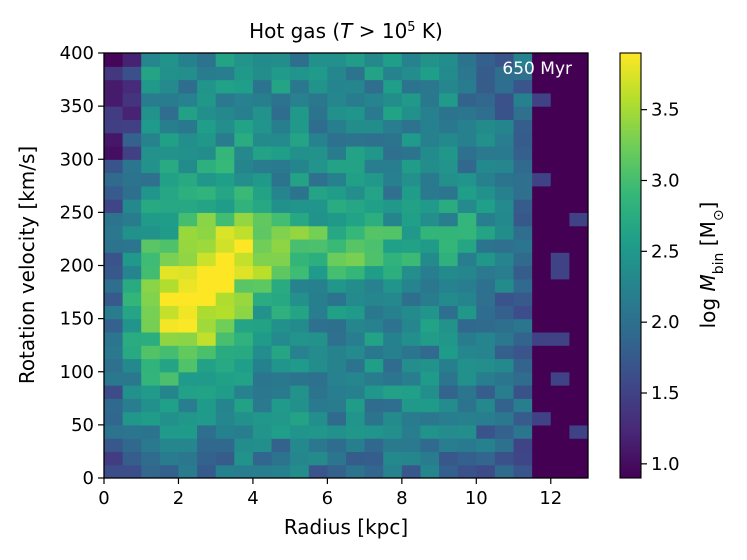  What do you see at coordinates (77, 159) in the screenshot?
I see `y-tick-label: 300` at bounding box center [77, 159].